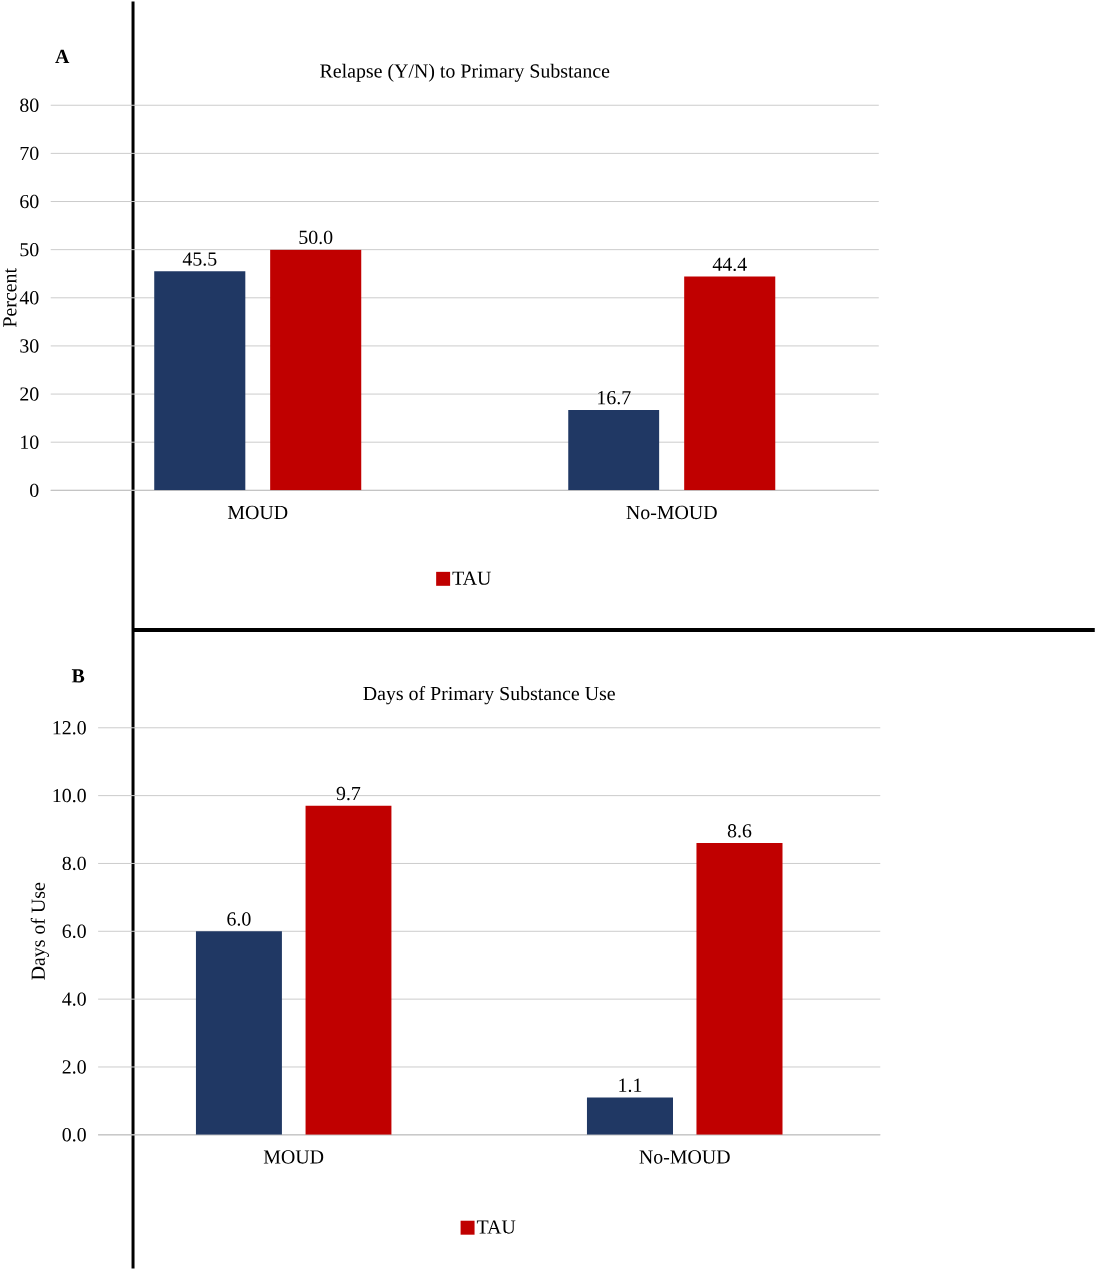  Describe the element at coordinates (739, 831) in the screenshot. I see `data-label: 8.6` at that location.